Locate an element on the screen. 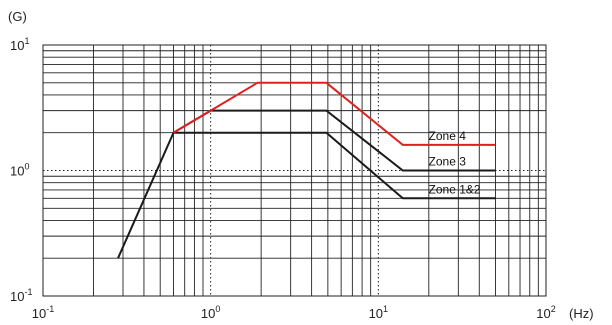  series-label-zone-4: Zone 4 is located at coordinates (448, 136).